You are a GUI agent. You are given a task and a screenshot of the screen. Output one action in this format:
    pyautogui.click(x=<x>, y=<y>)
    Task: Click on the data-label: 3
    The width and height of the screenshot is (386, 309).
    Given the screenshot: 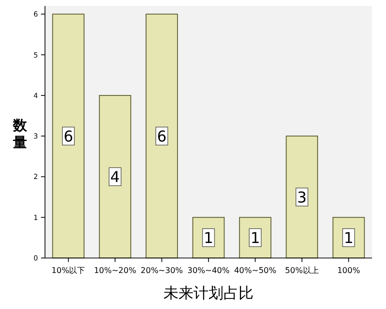 What is the action you would take?
    pyautogui.click(x=302, y=197)
    